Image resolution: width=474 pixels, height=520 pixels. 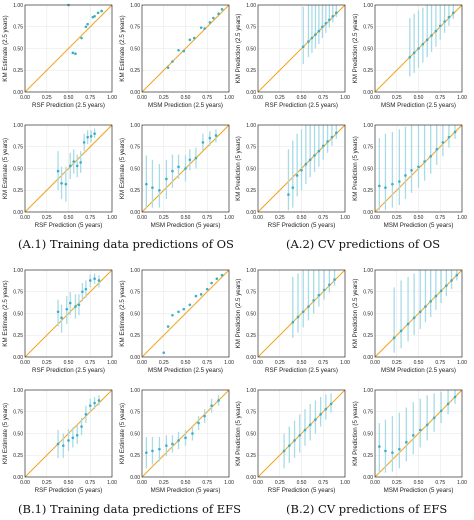 What do you see at coordinates (301, 370) in the screenshot?
I see `x-axis-label: RSF Prediction (2.5 years)` at bounding box center [301, 370].